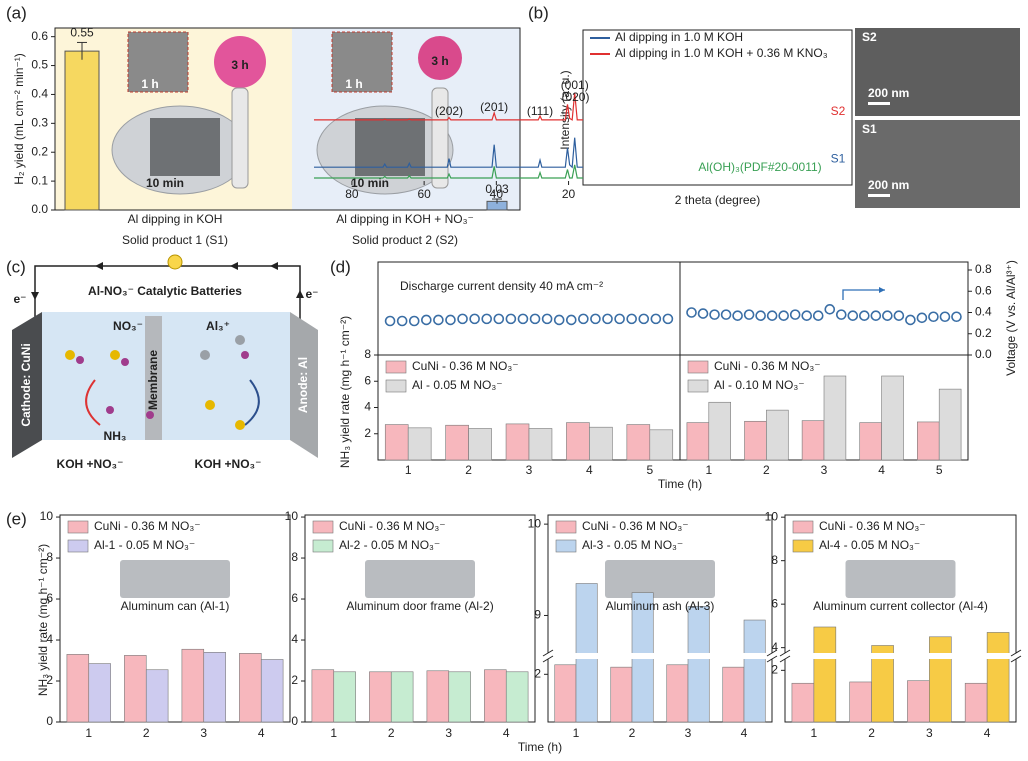 This screenshot has height=761, width=1028. What do you see at coordinates (983, 269) in the screenshot?
I see `y-tick-label: 0.8` at bounding box center [983, 269].